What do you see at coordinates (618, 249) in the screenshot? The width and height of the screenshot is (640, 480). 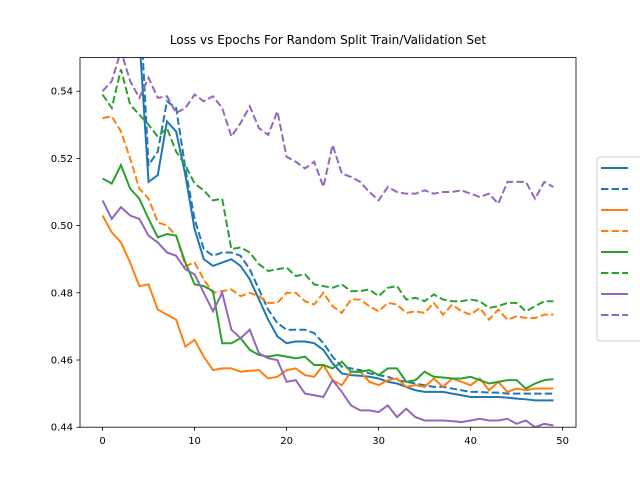 I see `legend-box` at bounding box center [618, 249].